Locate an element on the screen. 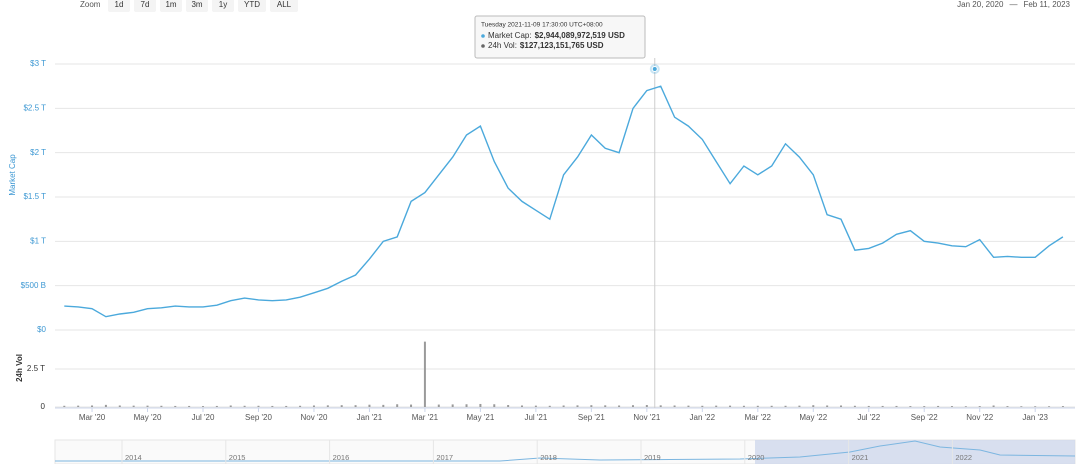 Image resolution: width=1080 pixels, height=469 pixels. navigator-selection is located at coordinates (915, 452).